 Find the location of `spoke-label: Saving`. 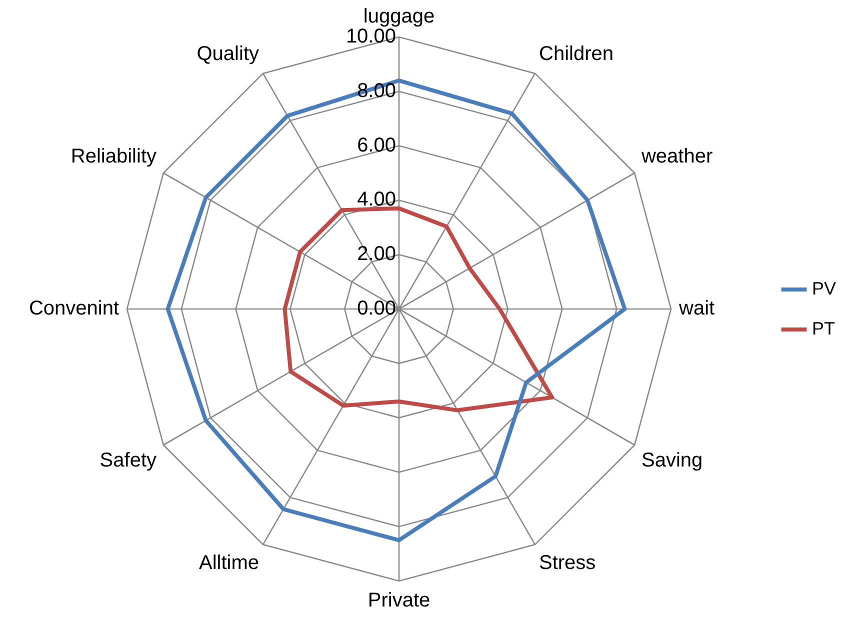

spoke-label: Saving is located at coordinates (672, 461).